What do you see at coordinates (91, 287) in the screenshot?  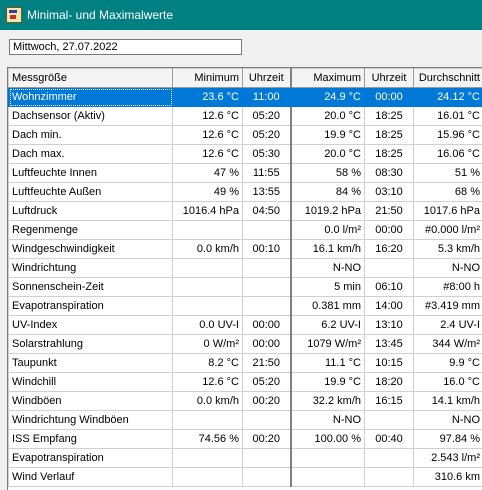 I see `cell-name: Sonnenschein-Zeit` at bounding box center [91, 287].